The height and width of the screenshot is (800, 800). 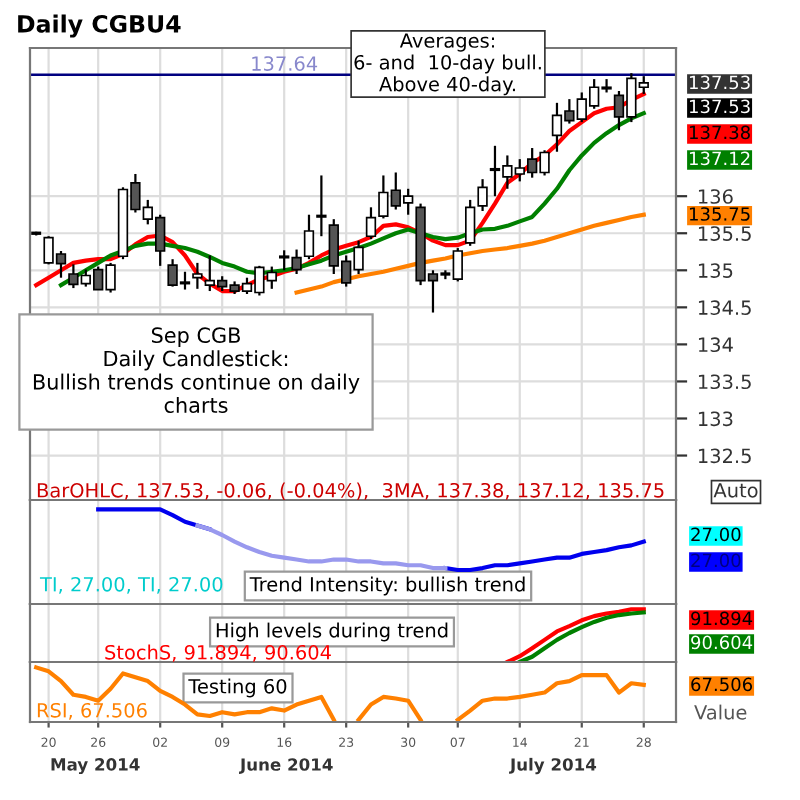 I want to click on annotation: StochS, 91.894, 90.604, so click(x=218, y=653).